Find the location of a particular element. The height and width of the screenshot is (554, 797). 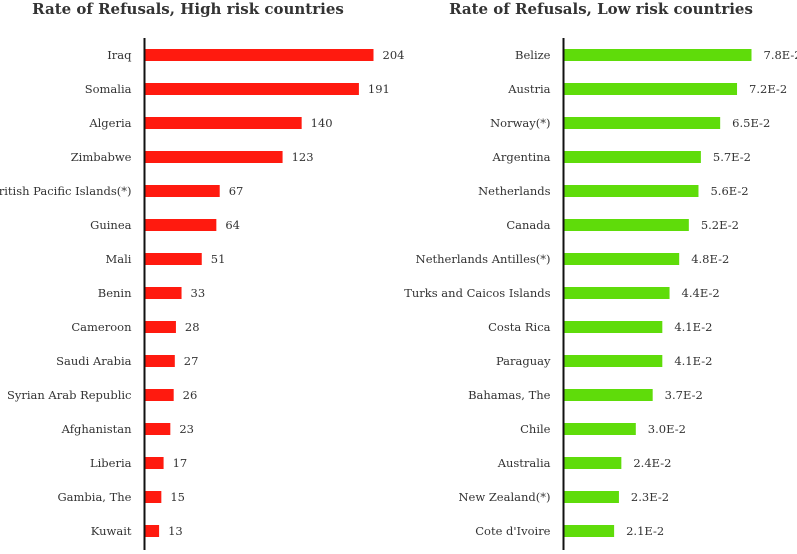

low-risk-value-label: 6.5E-2 is located at coordinates (751, 123).